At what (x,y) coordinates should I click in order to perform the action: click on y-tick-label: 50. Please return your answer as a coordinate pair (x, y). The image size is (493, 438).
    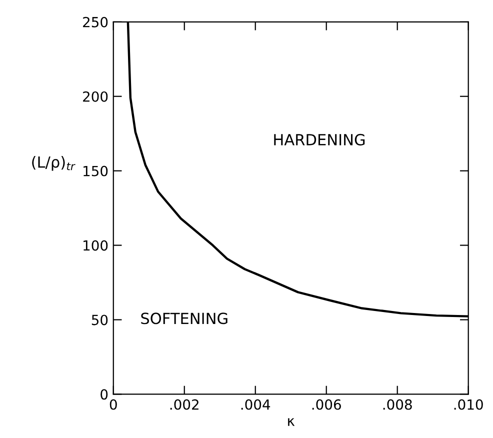
    Looking at the image, I should click on (100, 320).